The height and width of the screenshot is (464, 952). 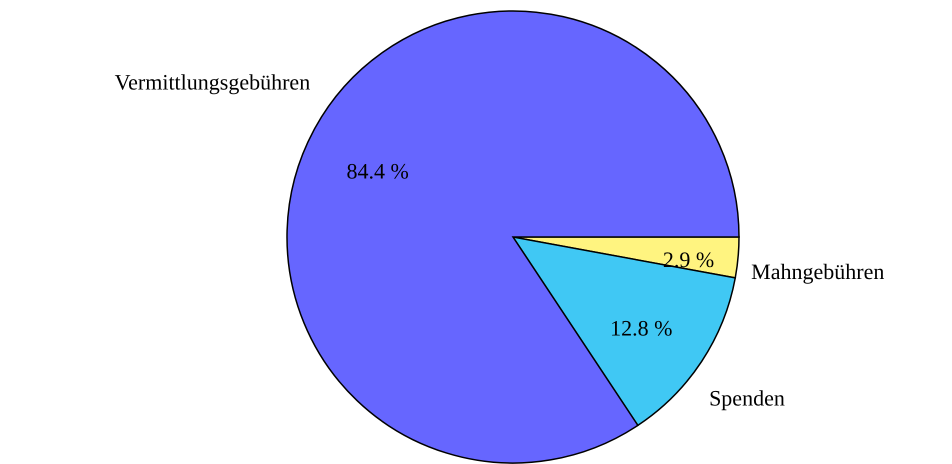 I want to click on data-label: 12.8 %, so click(x=641, y=328).